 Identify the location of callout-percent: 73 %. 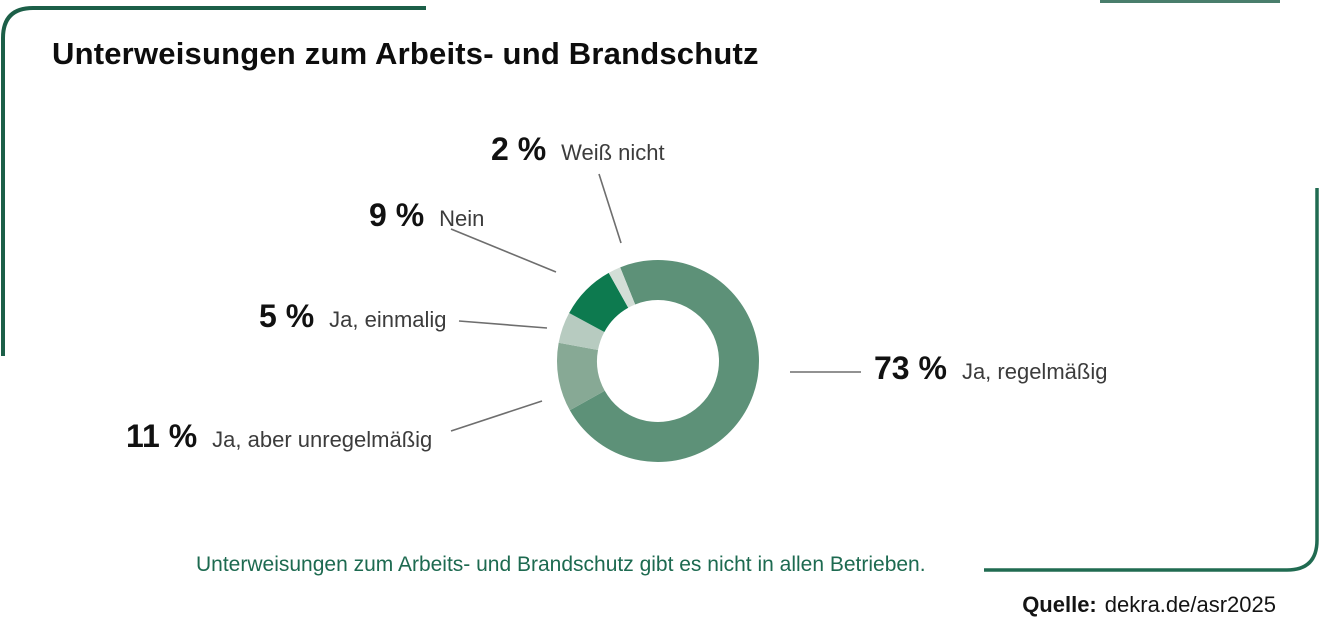
(910, 368).